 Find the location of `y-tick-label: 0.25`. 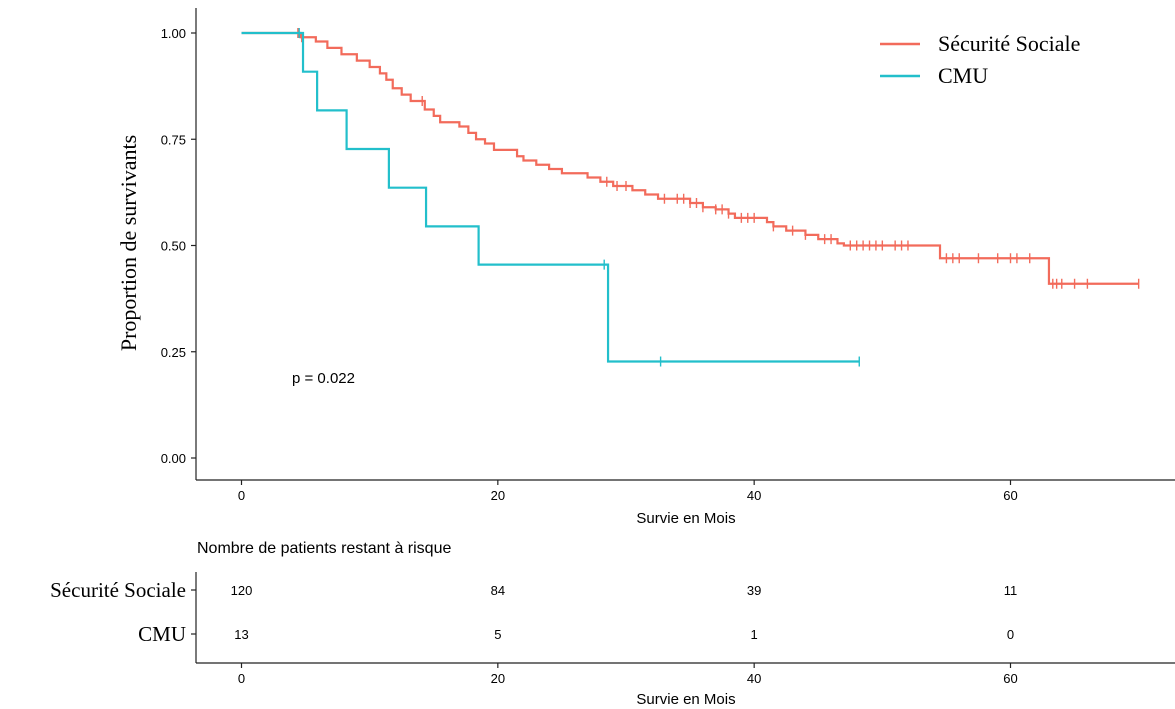

y-tick-label: 0.25 is located at coordinates (173, 352).